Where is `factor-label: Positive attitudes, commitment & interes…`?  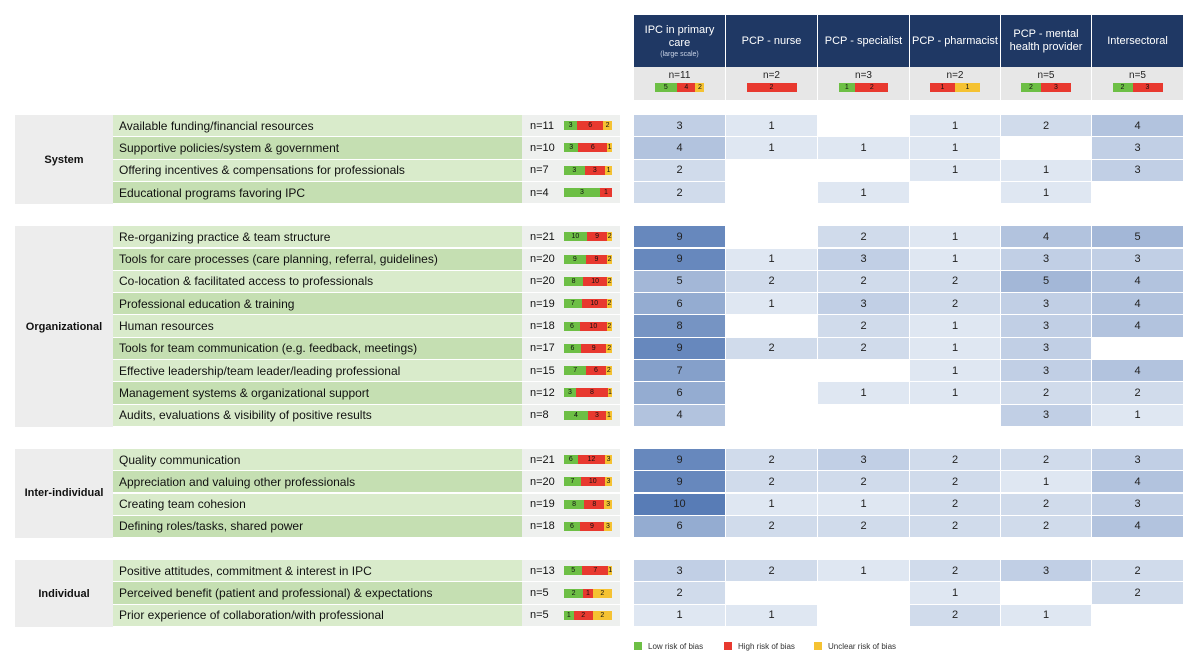 factor-label: Positive attitudes, commitment & interes… is located at coordinates (317, 571).